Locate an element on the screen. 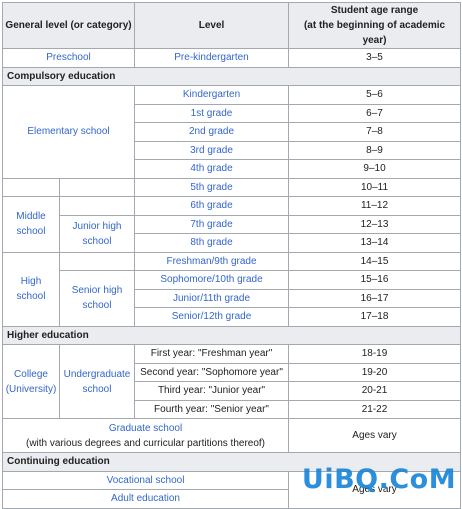 Image resolution: width=462 pixels, height=509 pixels. category-elementary-school: Elementary school is located at coordinates (68, 132).